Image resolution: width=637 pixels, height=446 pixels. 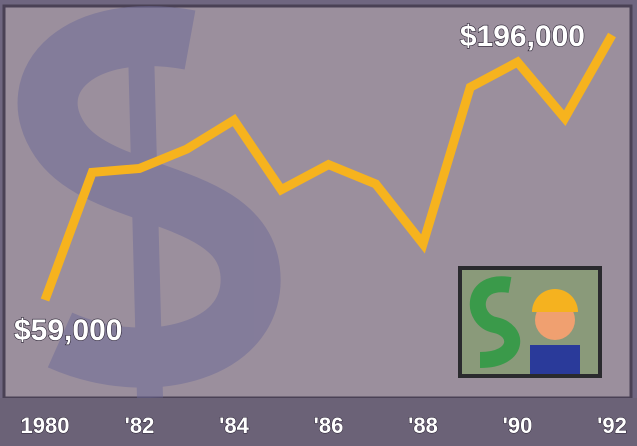 What do you see at coordinates (518, 425) in the screenshot?
I see `x-tick-label: '90` at bounding box center [518, 425].